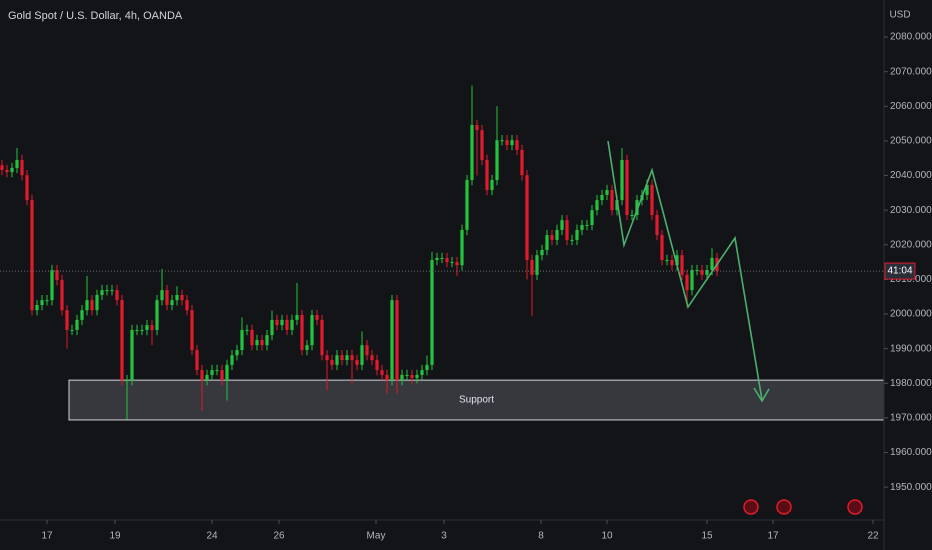 The height and width of the screenshot is (550, 932). I want to click on y-tick-label: 2060.000, so click(911, 106).